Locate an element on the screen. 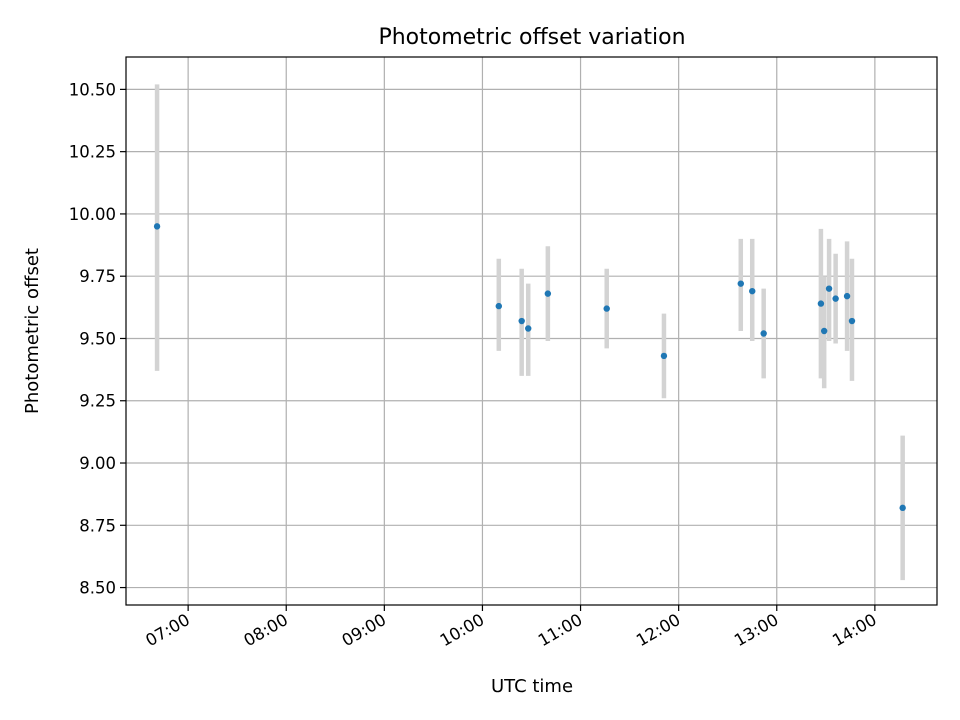 The width and height of the screenshot is (960, 720). y-tick-label: 8.50 is located at coordinates (97, 588).